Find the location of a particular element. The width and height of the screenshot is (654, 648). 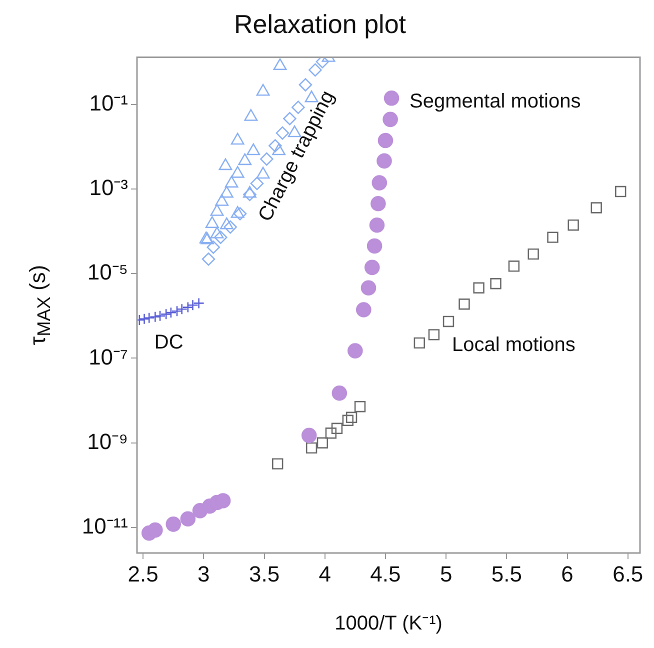

y-tick-label: 10⁻⁹ is located at coordinates (107, 441).